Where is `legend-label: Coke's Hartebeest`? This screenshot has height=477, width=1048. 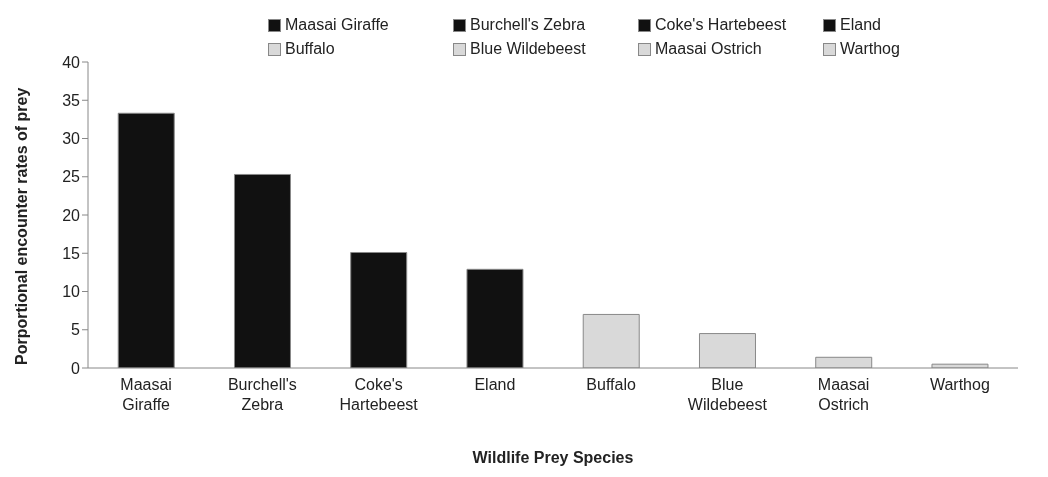 legend-label: Coke's Hartebeest is located at coordinates (721, 25).